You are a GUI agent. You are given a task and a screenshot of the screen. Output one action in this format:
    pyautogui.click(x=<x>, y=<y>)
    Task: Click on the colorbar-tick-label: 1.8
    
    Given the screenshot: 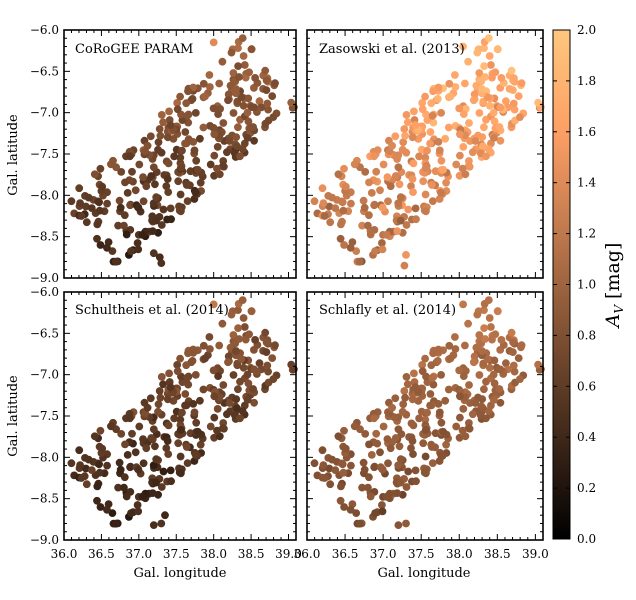 What is the action you would take?
    pyautogui.click(x=586, y=81)
    